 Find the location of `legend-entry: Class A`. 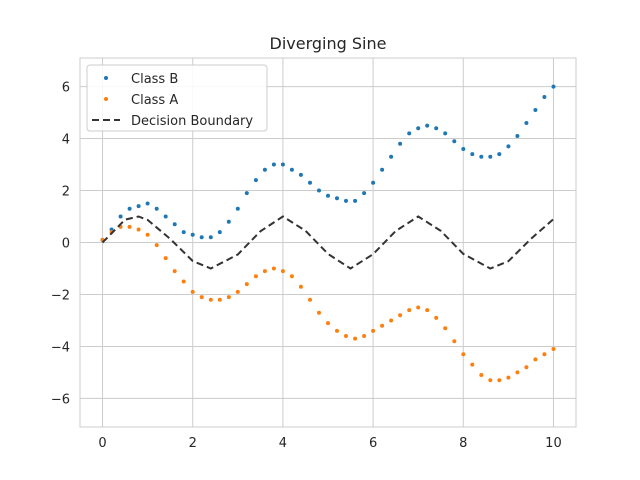

legend-entry: Class A is located at coordinates (141, 100).